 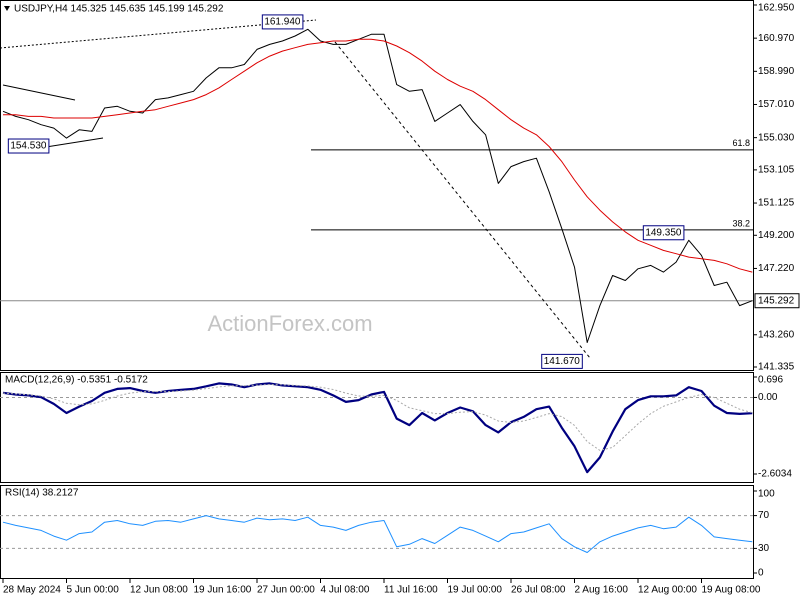 I want to click on x-tick-label: 5 Jun 00:00, so click(x=93, y=590).